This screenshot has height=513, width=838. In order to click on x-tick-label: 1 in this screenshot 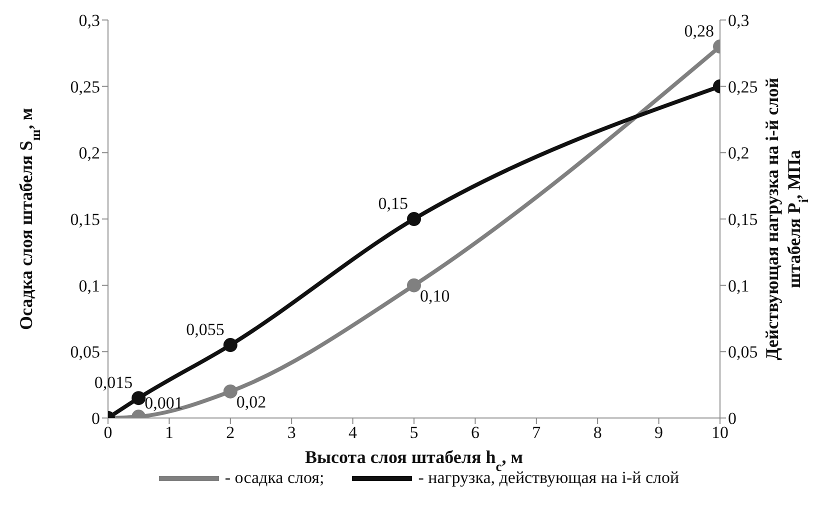, I will do `click(169, 432)`.